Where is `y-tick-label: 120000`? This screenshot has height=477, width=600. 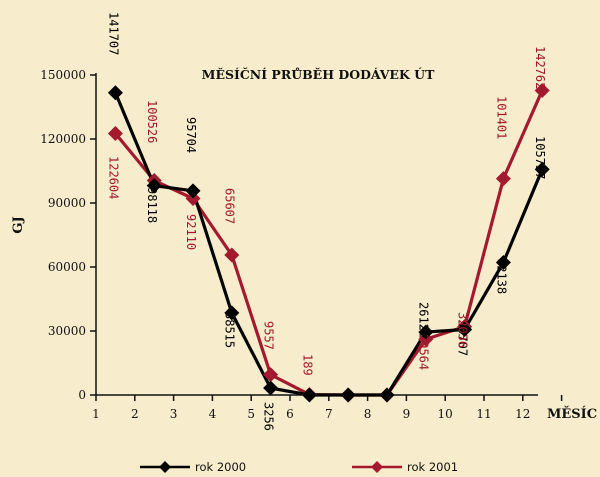
y-tick-label: 120000 is located at coordinates (63, 139).